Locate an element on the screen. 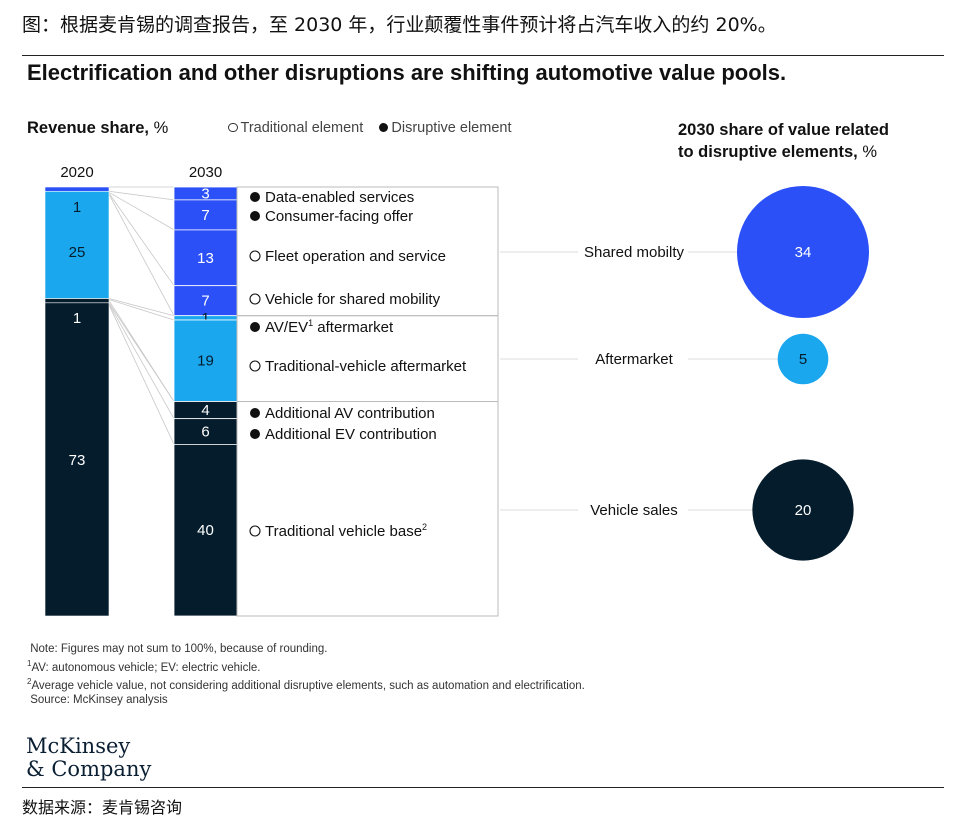  segment-name-label: Additional AV contribution is located at coordinates (350, 413).